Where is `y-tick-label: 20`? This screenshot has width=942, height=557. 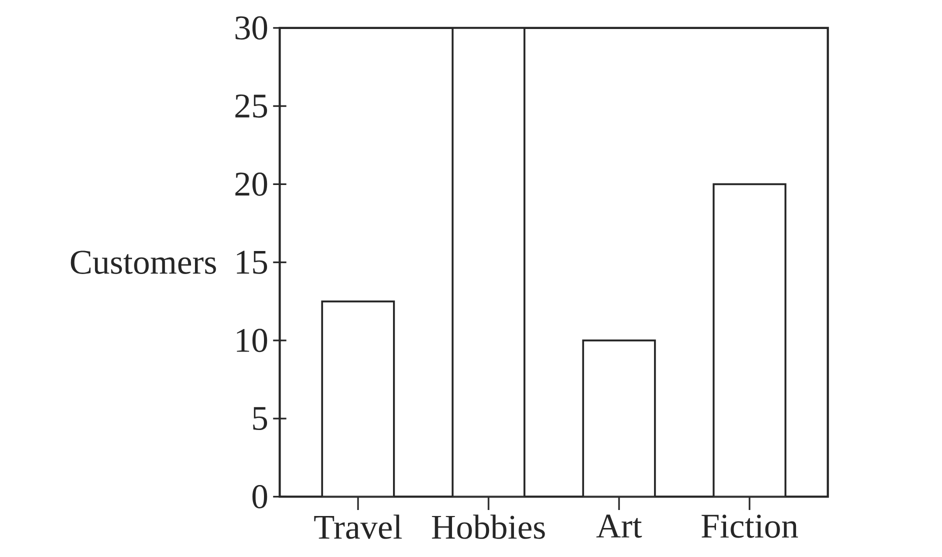 y-tick-label: 20 is located at coordinates (251, 184).